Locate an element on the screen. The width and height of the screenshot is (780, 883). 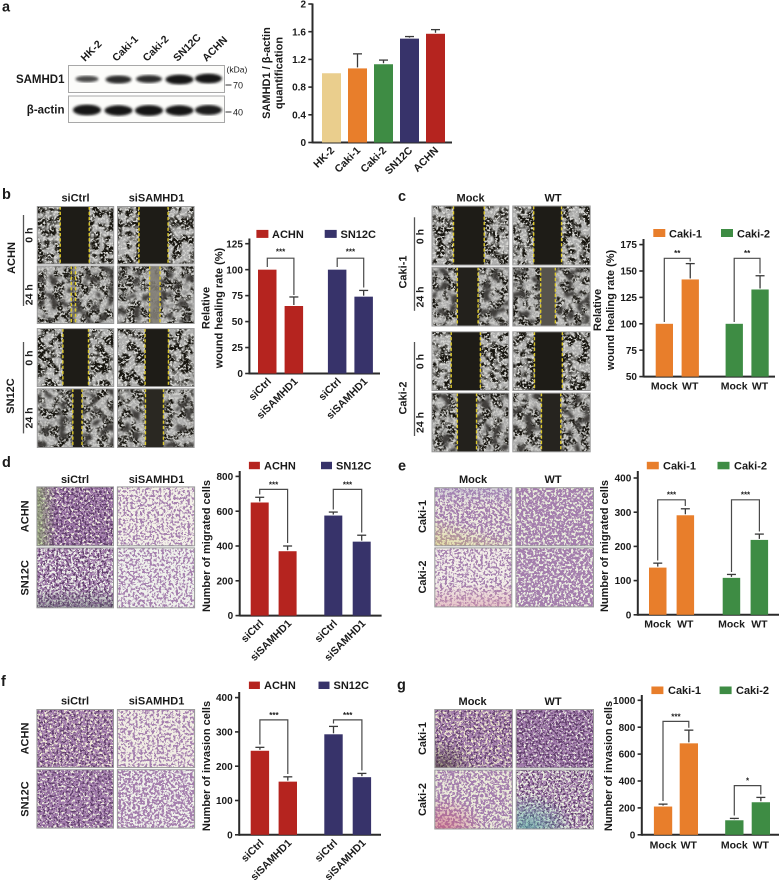
svg-text: siCtrl is located at coordinates (75, 702).